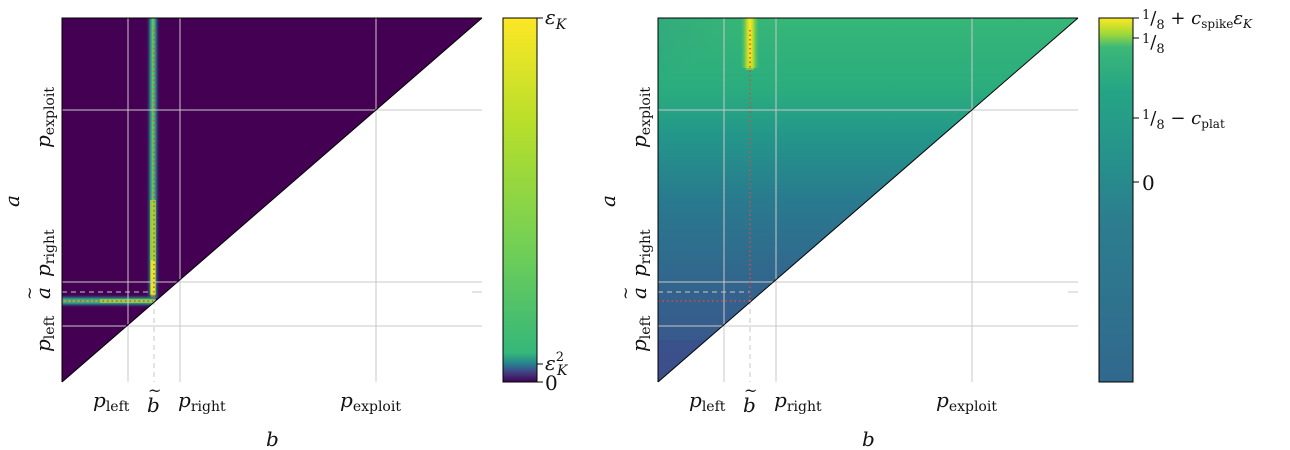  I want to click on left-ytick-pright: pright, so click(44, 253).